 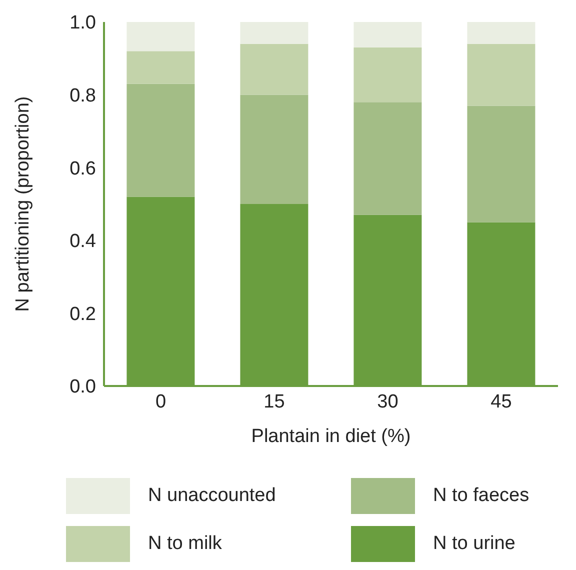 What do you see at coordinates (185, 544) in the screenshot?
I see `legend-label: N to milk` at bounding box center [185, 544].